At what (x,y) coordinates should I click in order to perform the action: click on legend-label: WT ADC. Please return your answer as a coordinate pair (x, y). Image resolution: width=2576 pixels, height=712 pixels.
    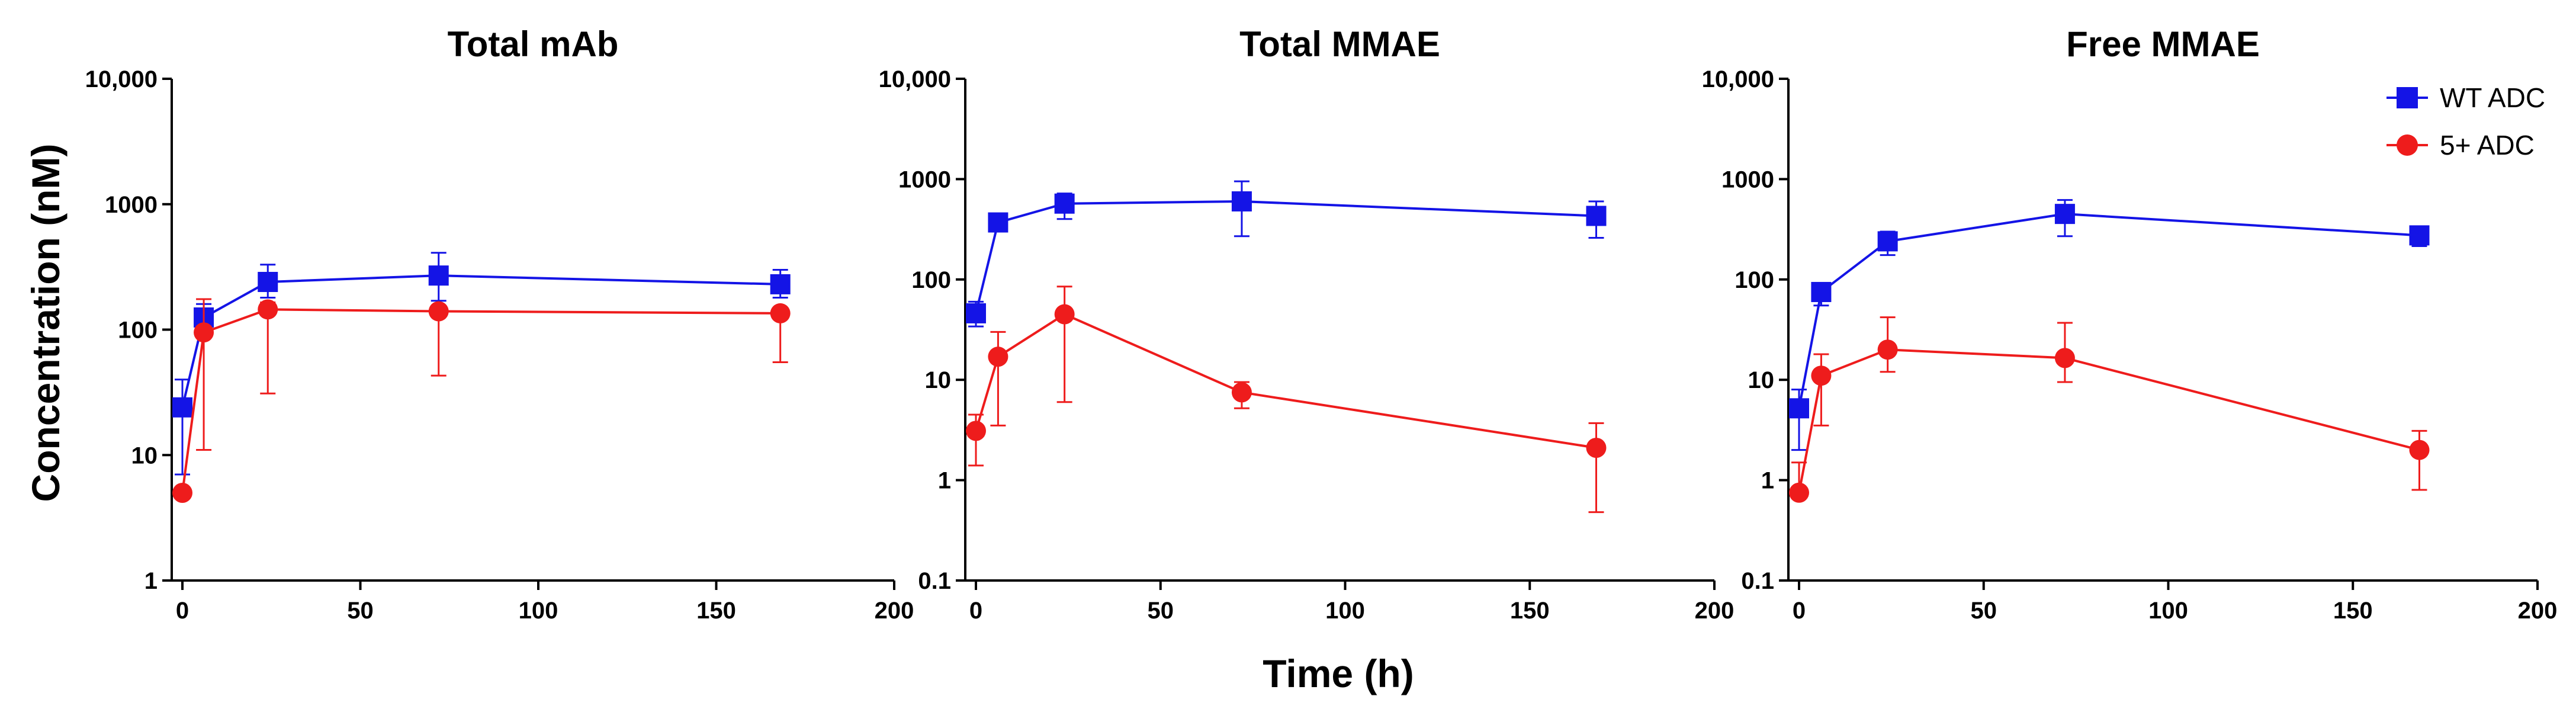
    Looking at the image, I should click on (2492, 97).